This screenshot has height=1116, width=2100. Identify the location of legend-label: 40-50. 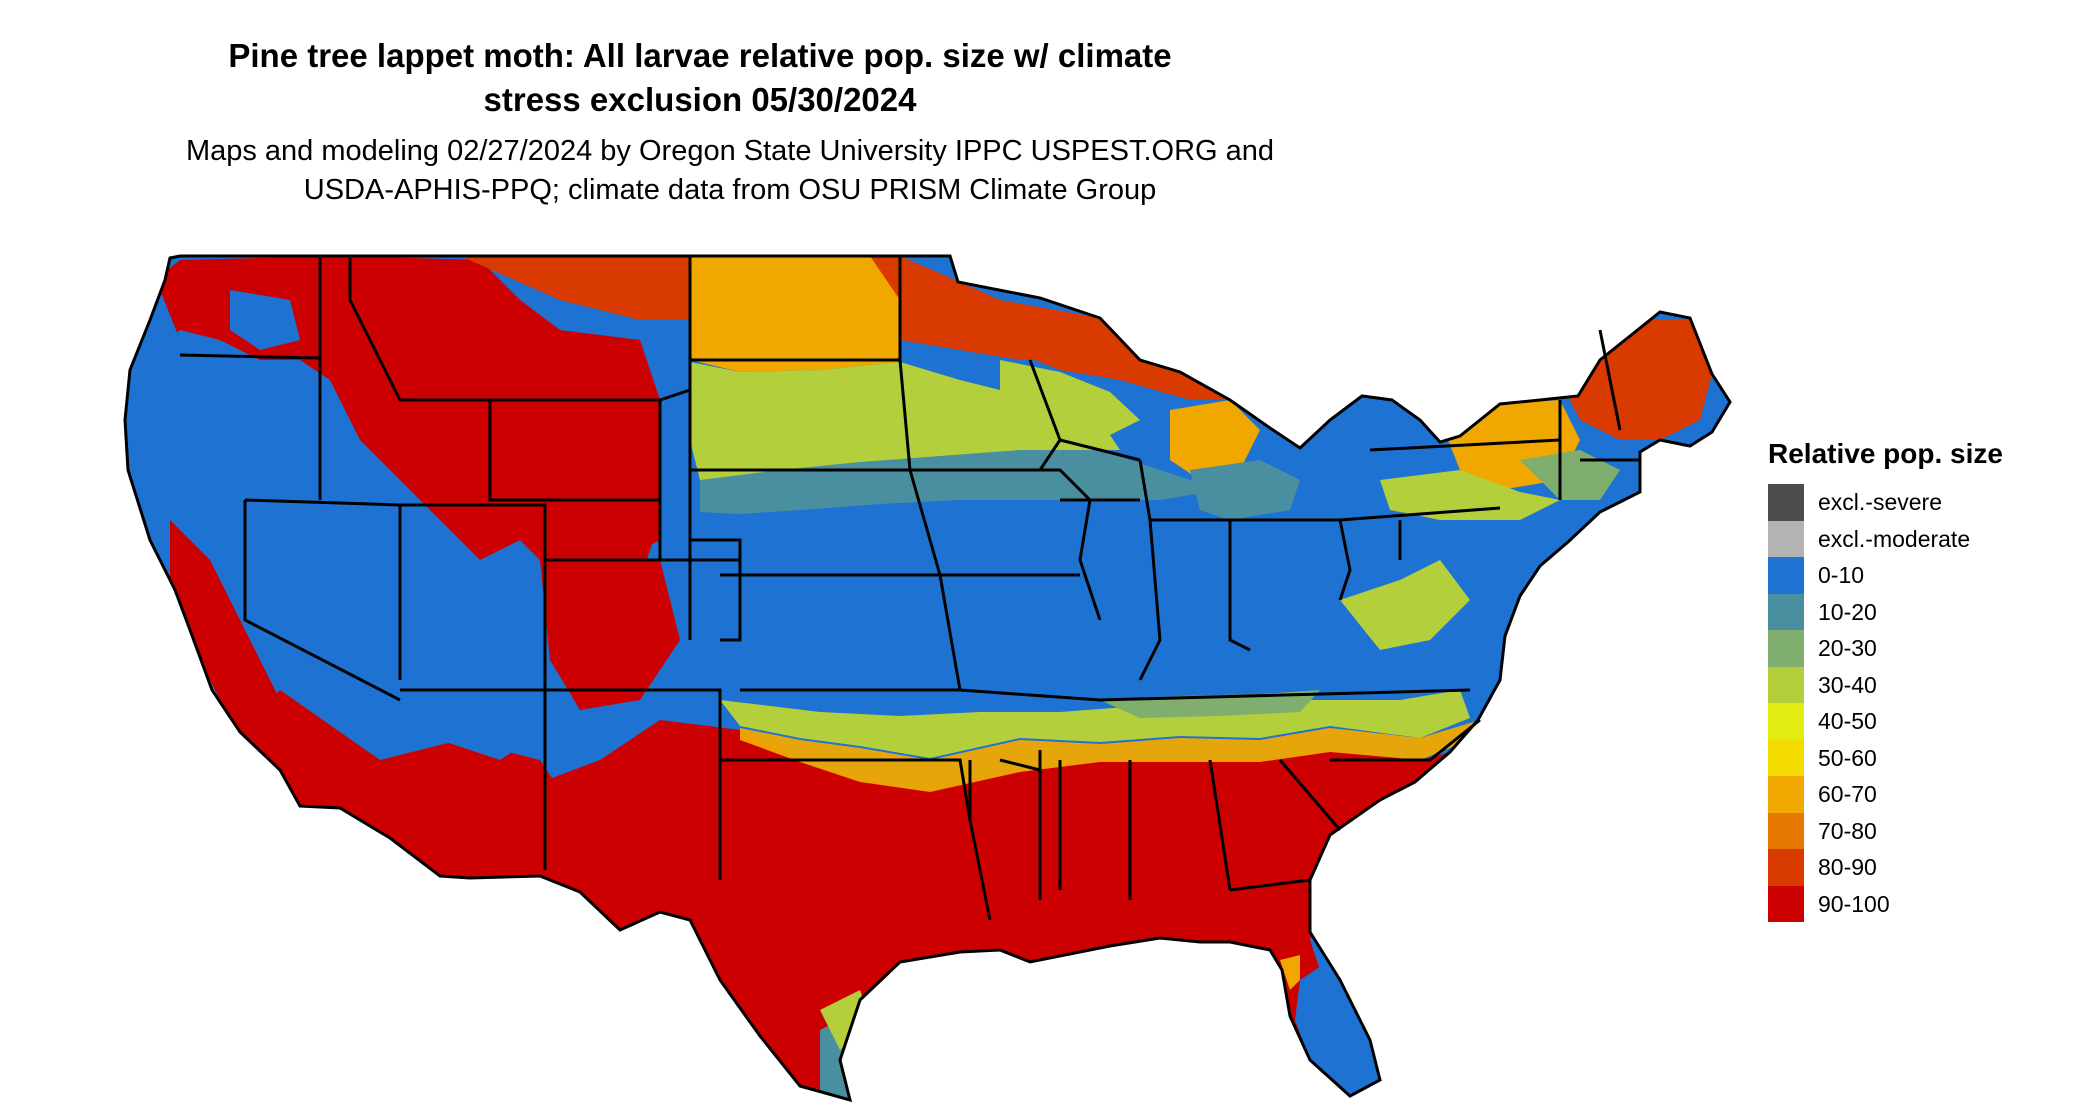
(1847, 721).